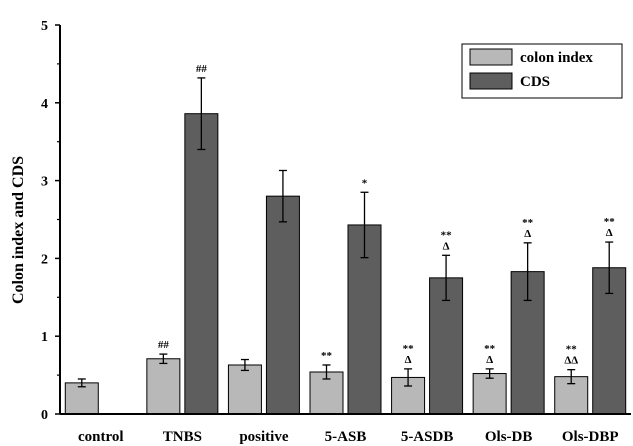 This screenshot has width=633, height=446. I want to click on y-tick-label: 4, so click(44, 104).